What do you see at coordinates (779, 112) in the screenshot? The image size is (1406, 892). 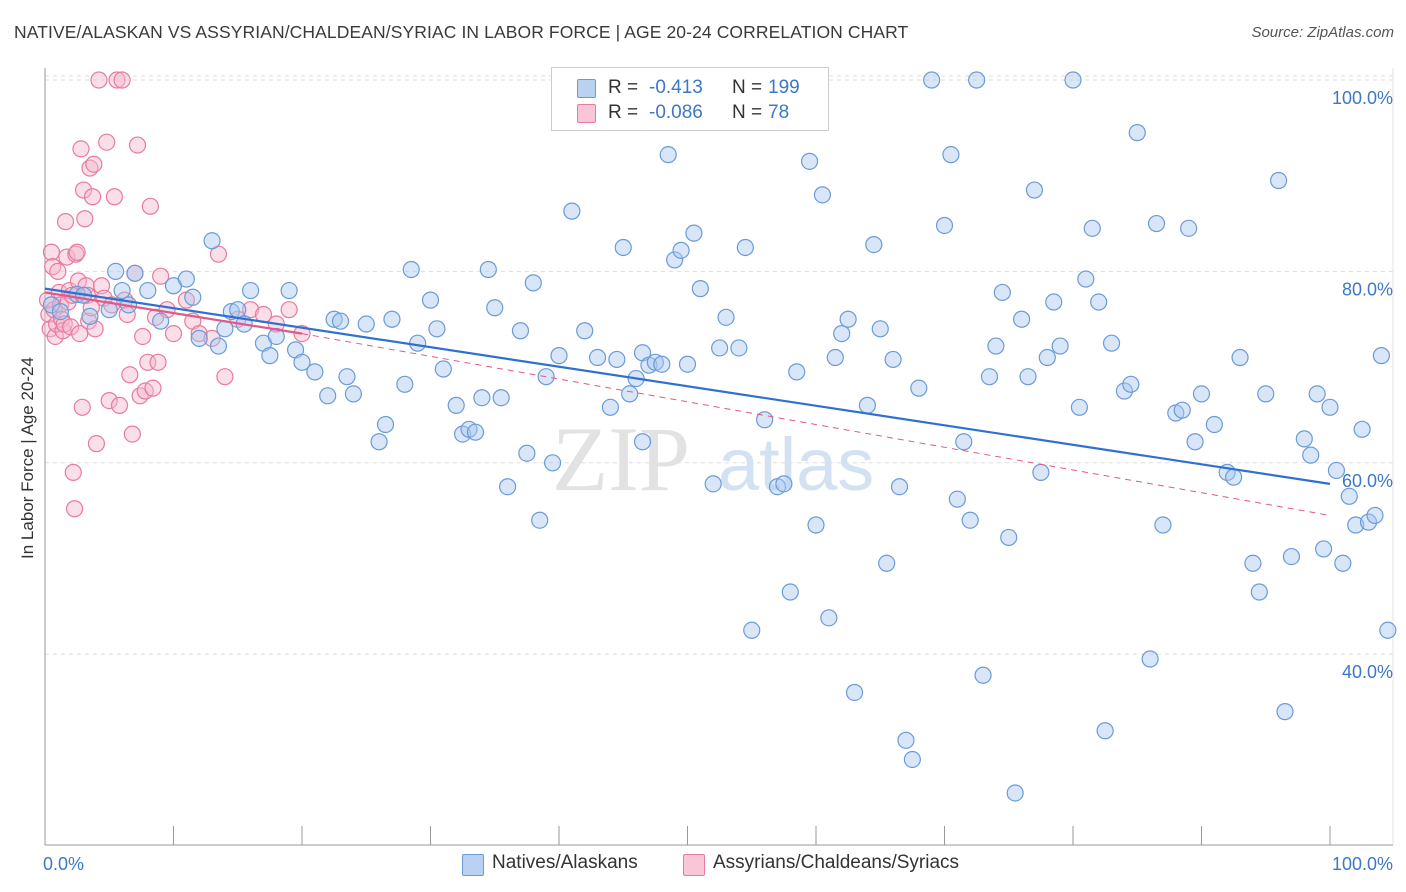 I see `legend-n-value: 78` at bounding box center [779, 112].